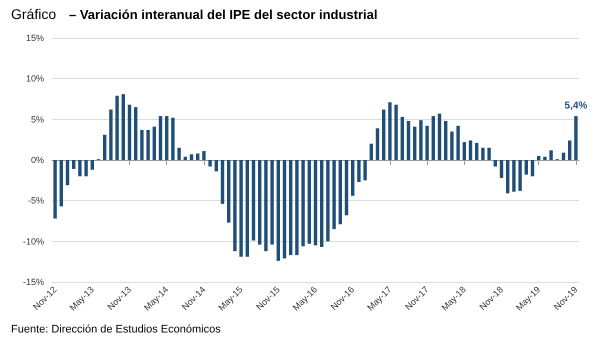  I want to click on y-tick-label: 10%, so click(35, 79).